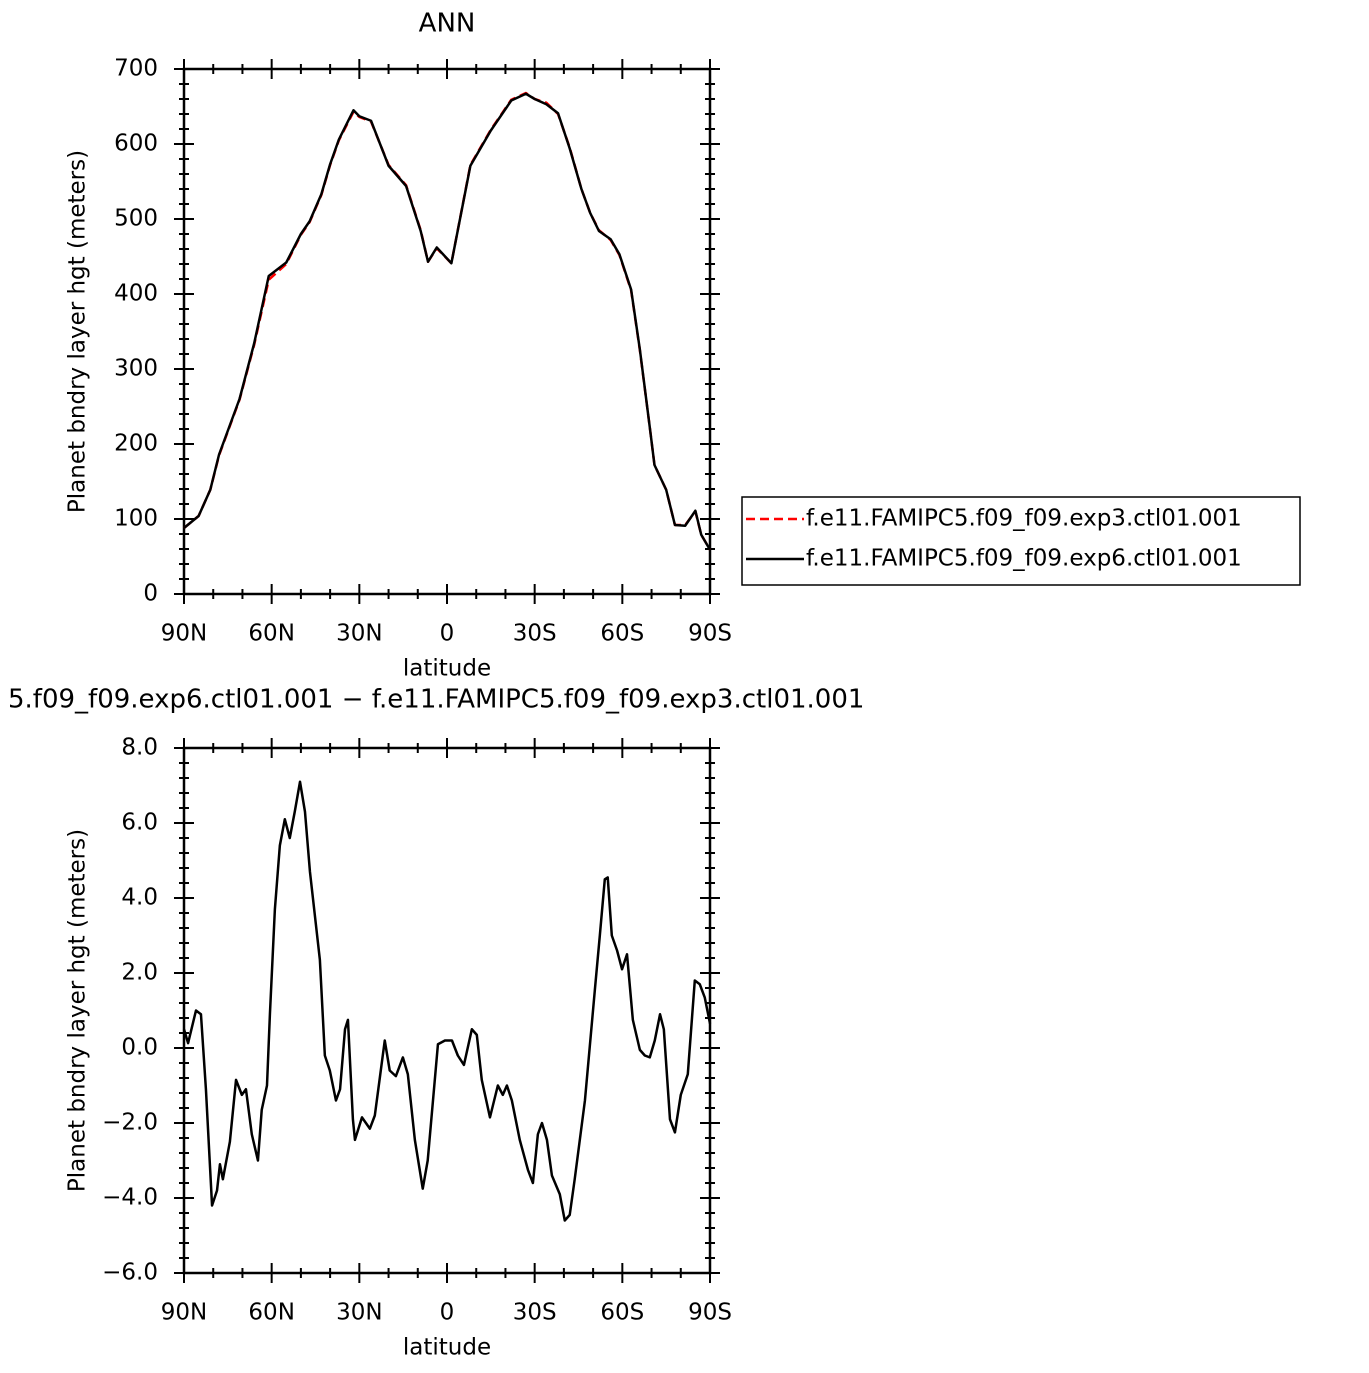 The height and width of the screenshot is (1373, 1369). Describe the element at coordinates (447, 24) in the screenshot. I see `chart-title: ANN` at that location.